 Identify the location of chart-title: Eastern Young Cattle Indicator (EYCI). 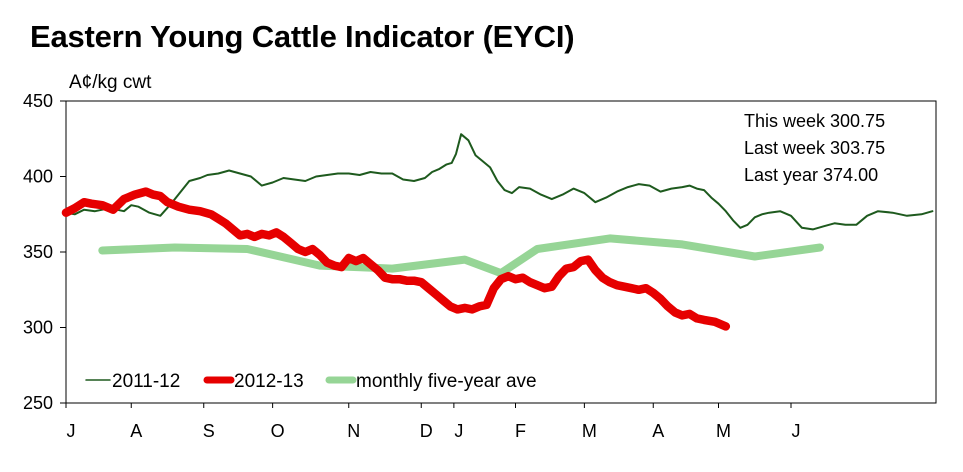
(302, 36).